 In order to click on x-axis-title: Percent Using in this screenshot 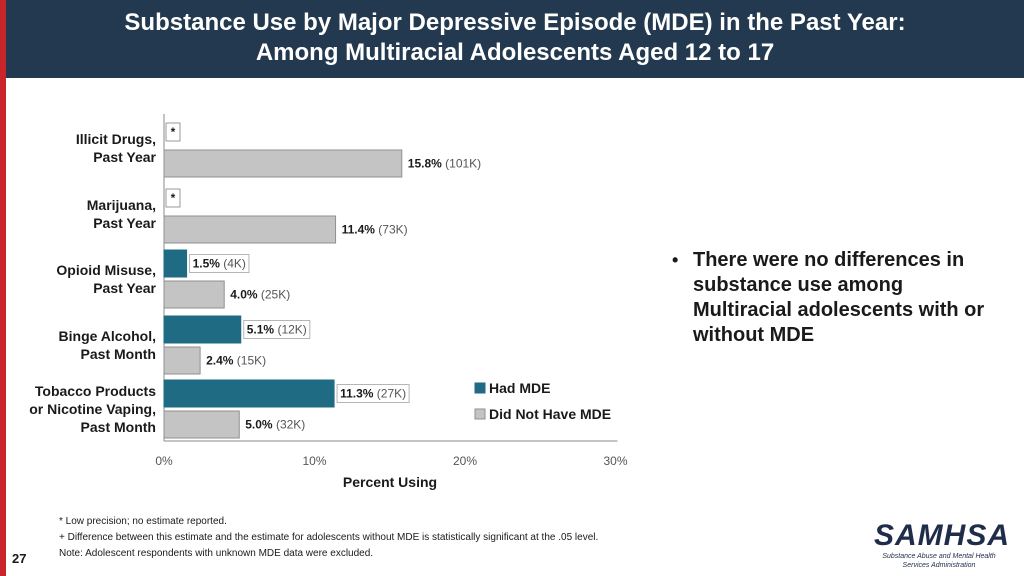, I will do `click(390, 482)`.